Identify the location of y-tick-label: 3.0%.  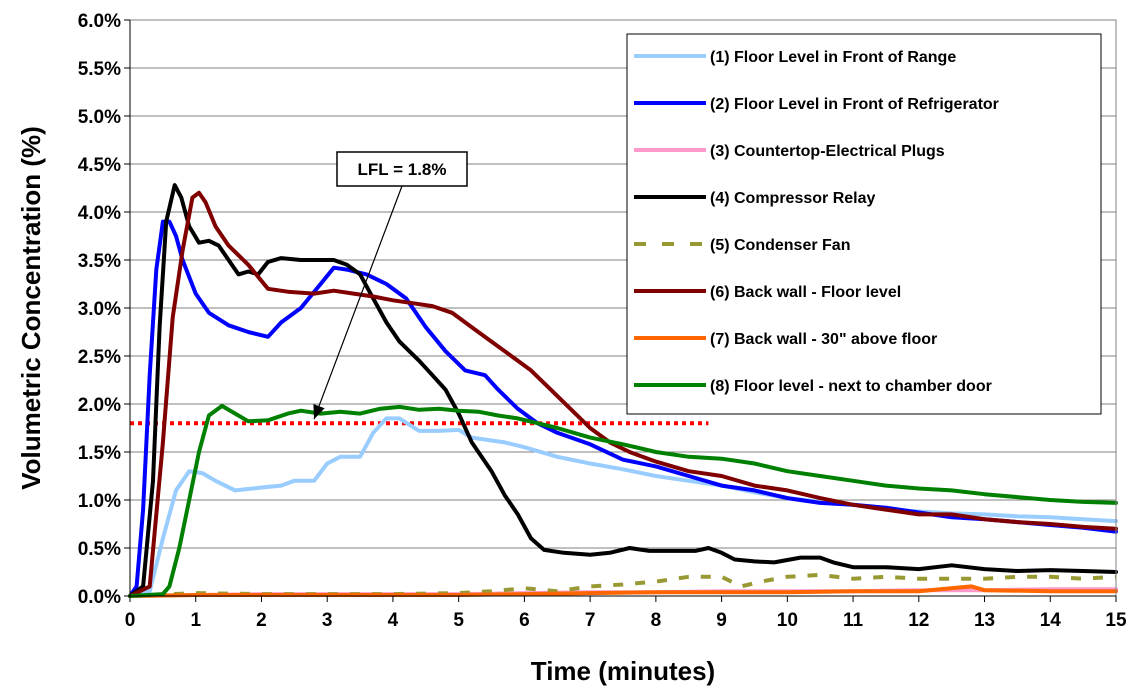
(99, 309).